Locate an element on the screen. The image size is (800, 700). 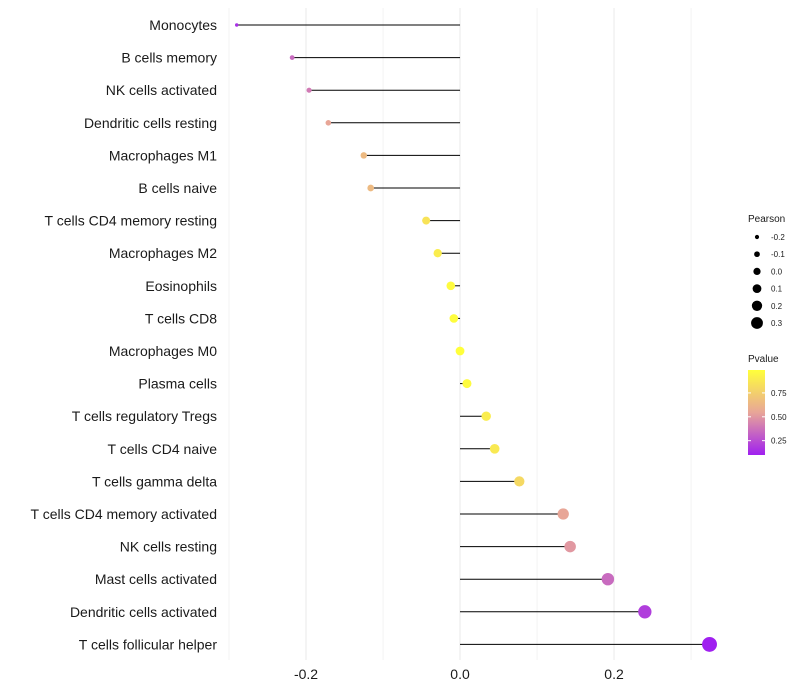
size-legend-label: 0.3 is located at coordinates (777, 323).